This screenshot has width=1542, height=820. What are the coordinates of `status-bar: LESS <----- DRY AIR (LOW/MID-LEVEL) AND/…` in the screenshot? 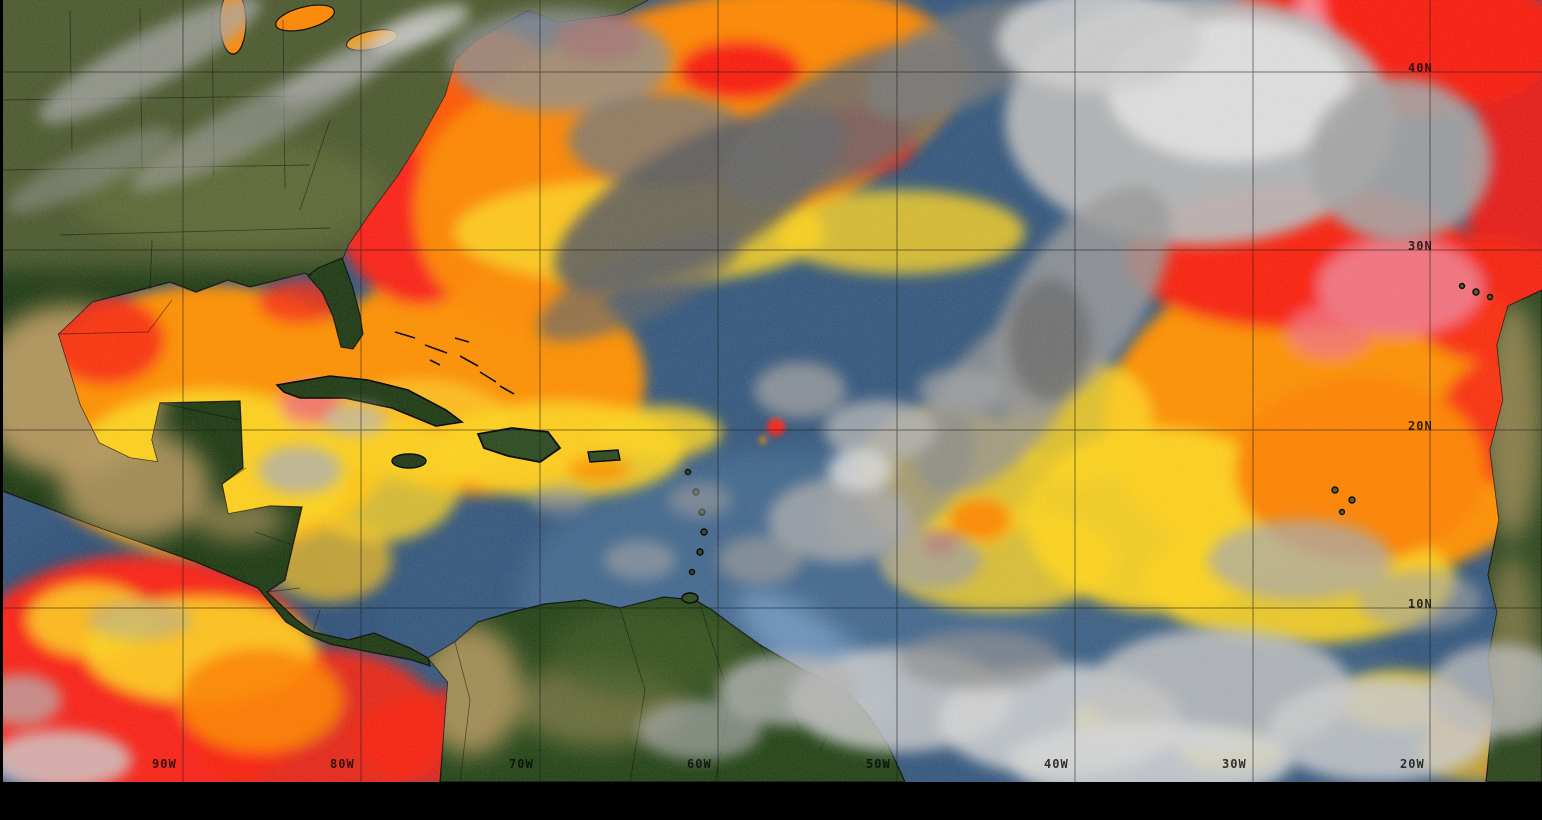 It's located at (771, 801).